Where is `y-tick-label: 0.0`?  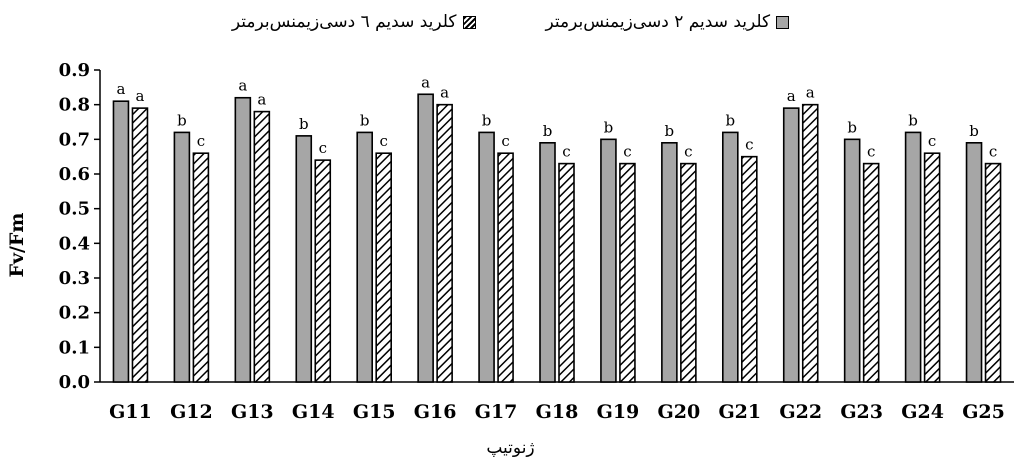
y-tick-label: 0.0 is located at coordinates (74, 382).